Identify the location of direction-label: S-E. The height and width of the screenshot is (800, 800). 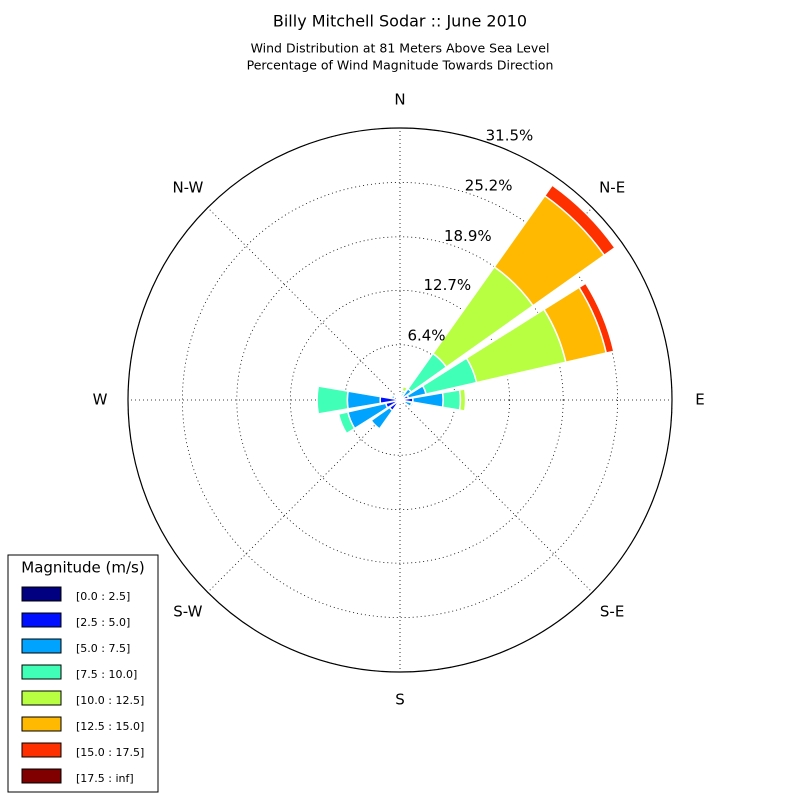
(612, 612).